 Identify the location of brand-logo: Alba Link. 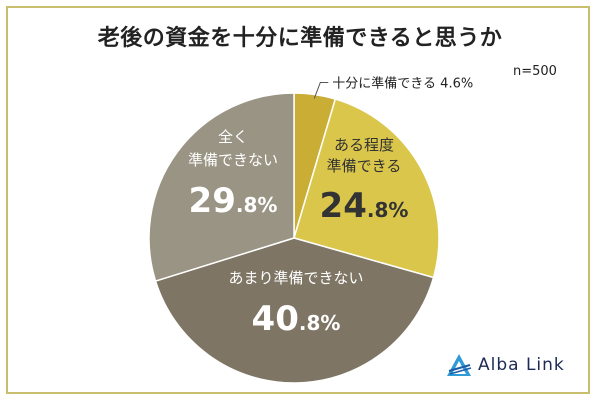
(505, 365).